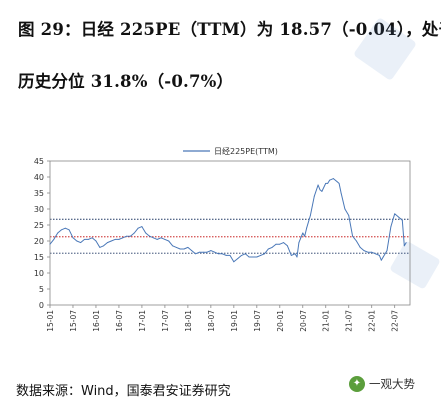  What do you see at coordinates (50, 321) in the screenshot?
I see `x-tick-label: 15-01` at bounding box center [50, 321].